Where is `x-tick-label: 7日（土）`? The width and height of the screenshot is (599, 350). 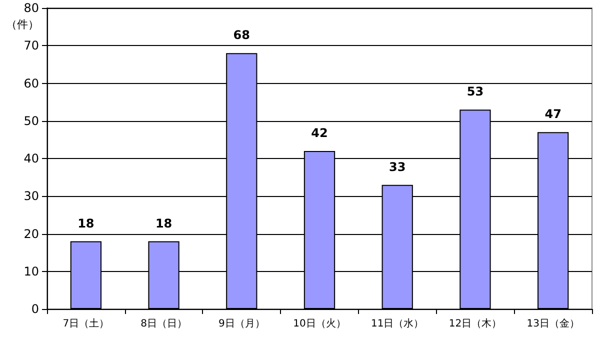
x-tick-label: 7日（土） is located at coordinates (86, 324).